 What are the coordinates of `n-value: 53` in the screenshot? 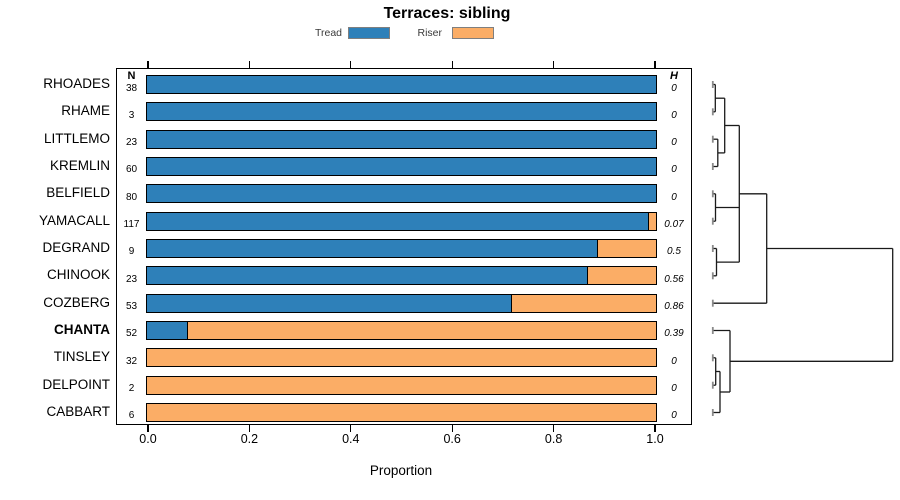 It's located at (131, 307).